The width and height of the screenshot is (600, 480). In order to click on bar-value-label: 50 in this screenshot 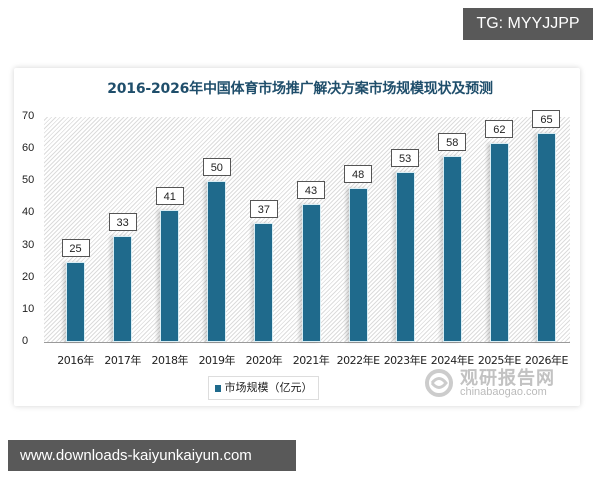, I will do `click(216, 167)`.